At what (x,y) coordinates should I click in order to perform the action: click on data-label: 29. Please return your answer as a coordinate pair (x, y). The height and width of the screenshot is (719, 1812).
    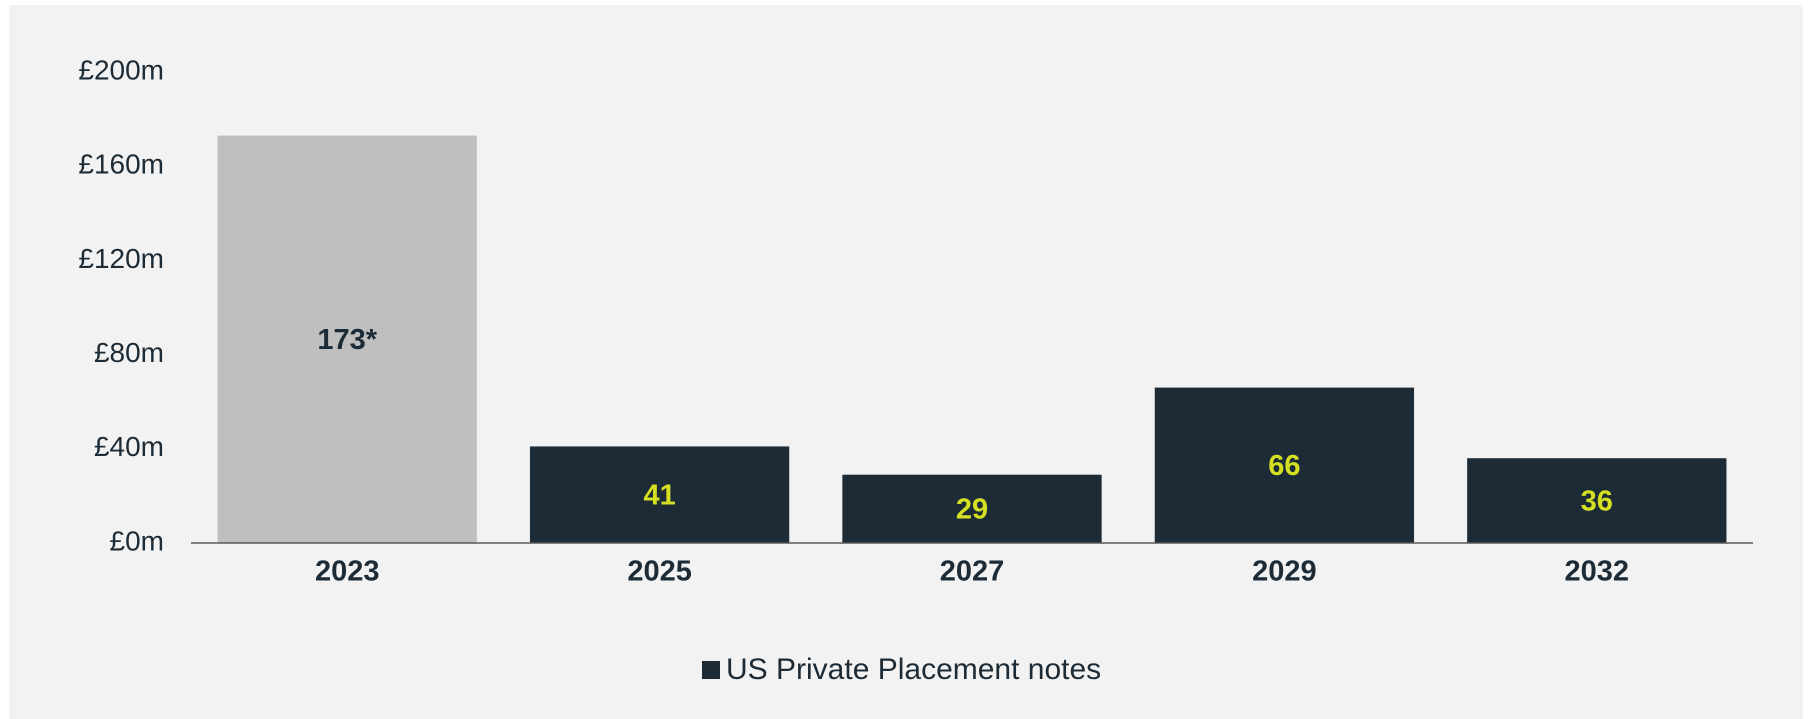
    Looking at the image, I should click on (972, 510).